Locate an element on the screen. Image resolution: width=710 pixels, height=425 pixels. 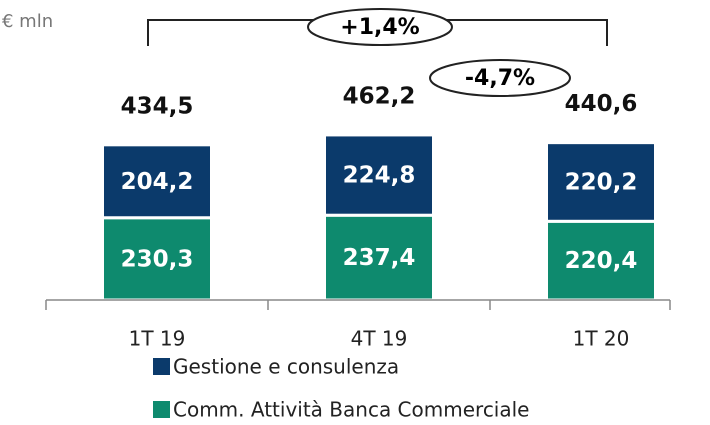
data-label: 224,8 is located at coordinates (379, 176).